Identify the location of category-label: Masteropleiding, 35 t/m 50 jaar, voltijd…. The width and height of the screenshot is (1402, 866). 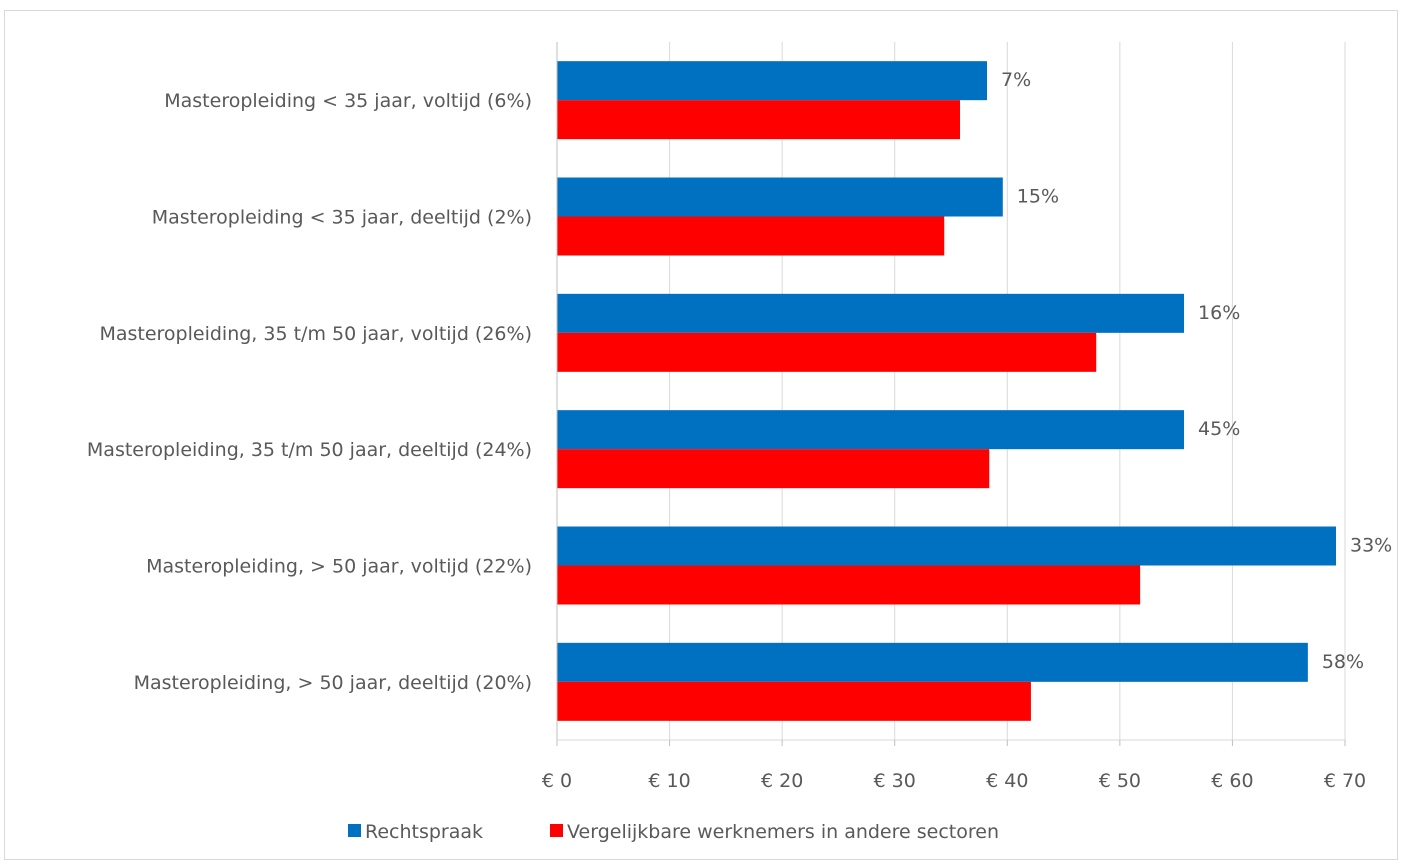
(315, 334).